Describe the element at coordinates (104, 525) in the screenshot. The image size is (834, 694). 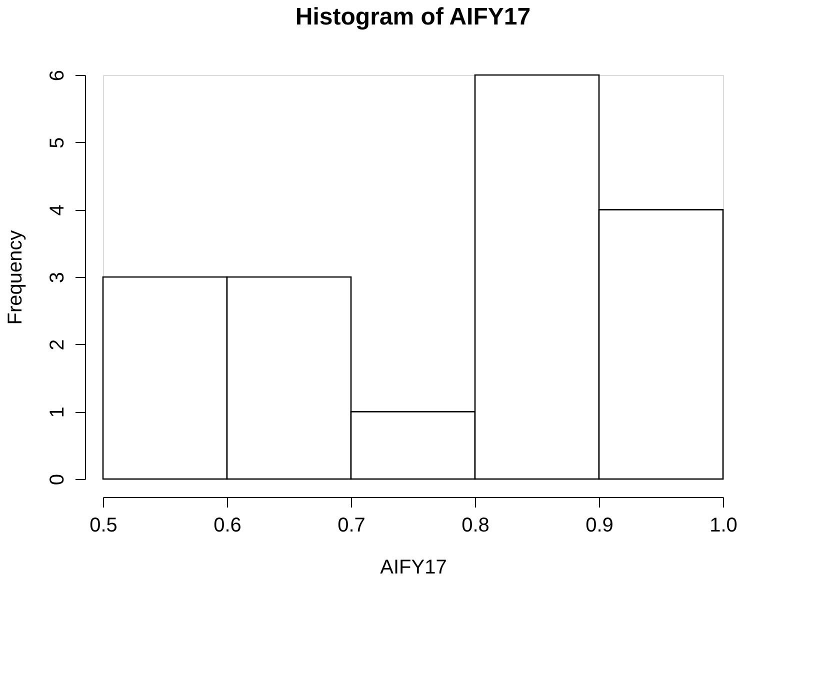
I see `x-tick-label: 0.5` at that location.